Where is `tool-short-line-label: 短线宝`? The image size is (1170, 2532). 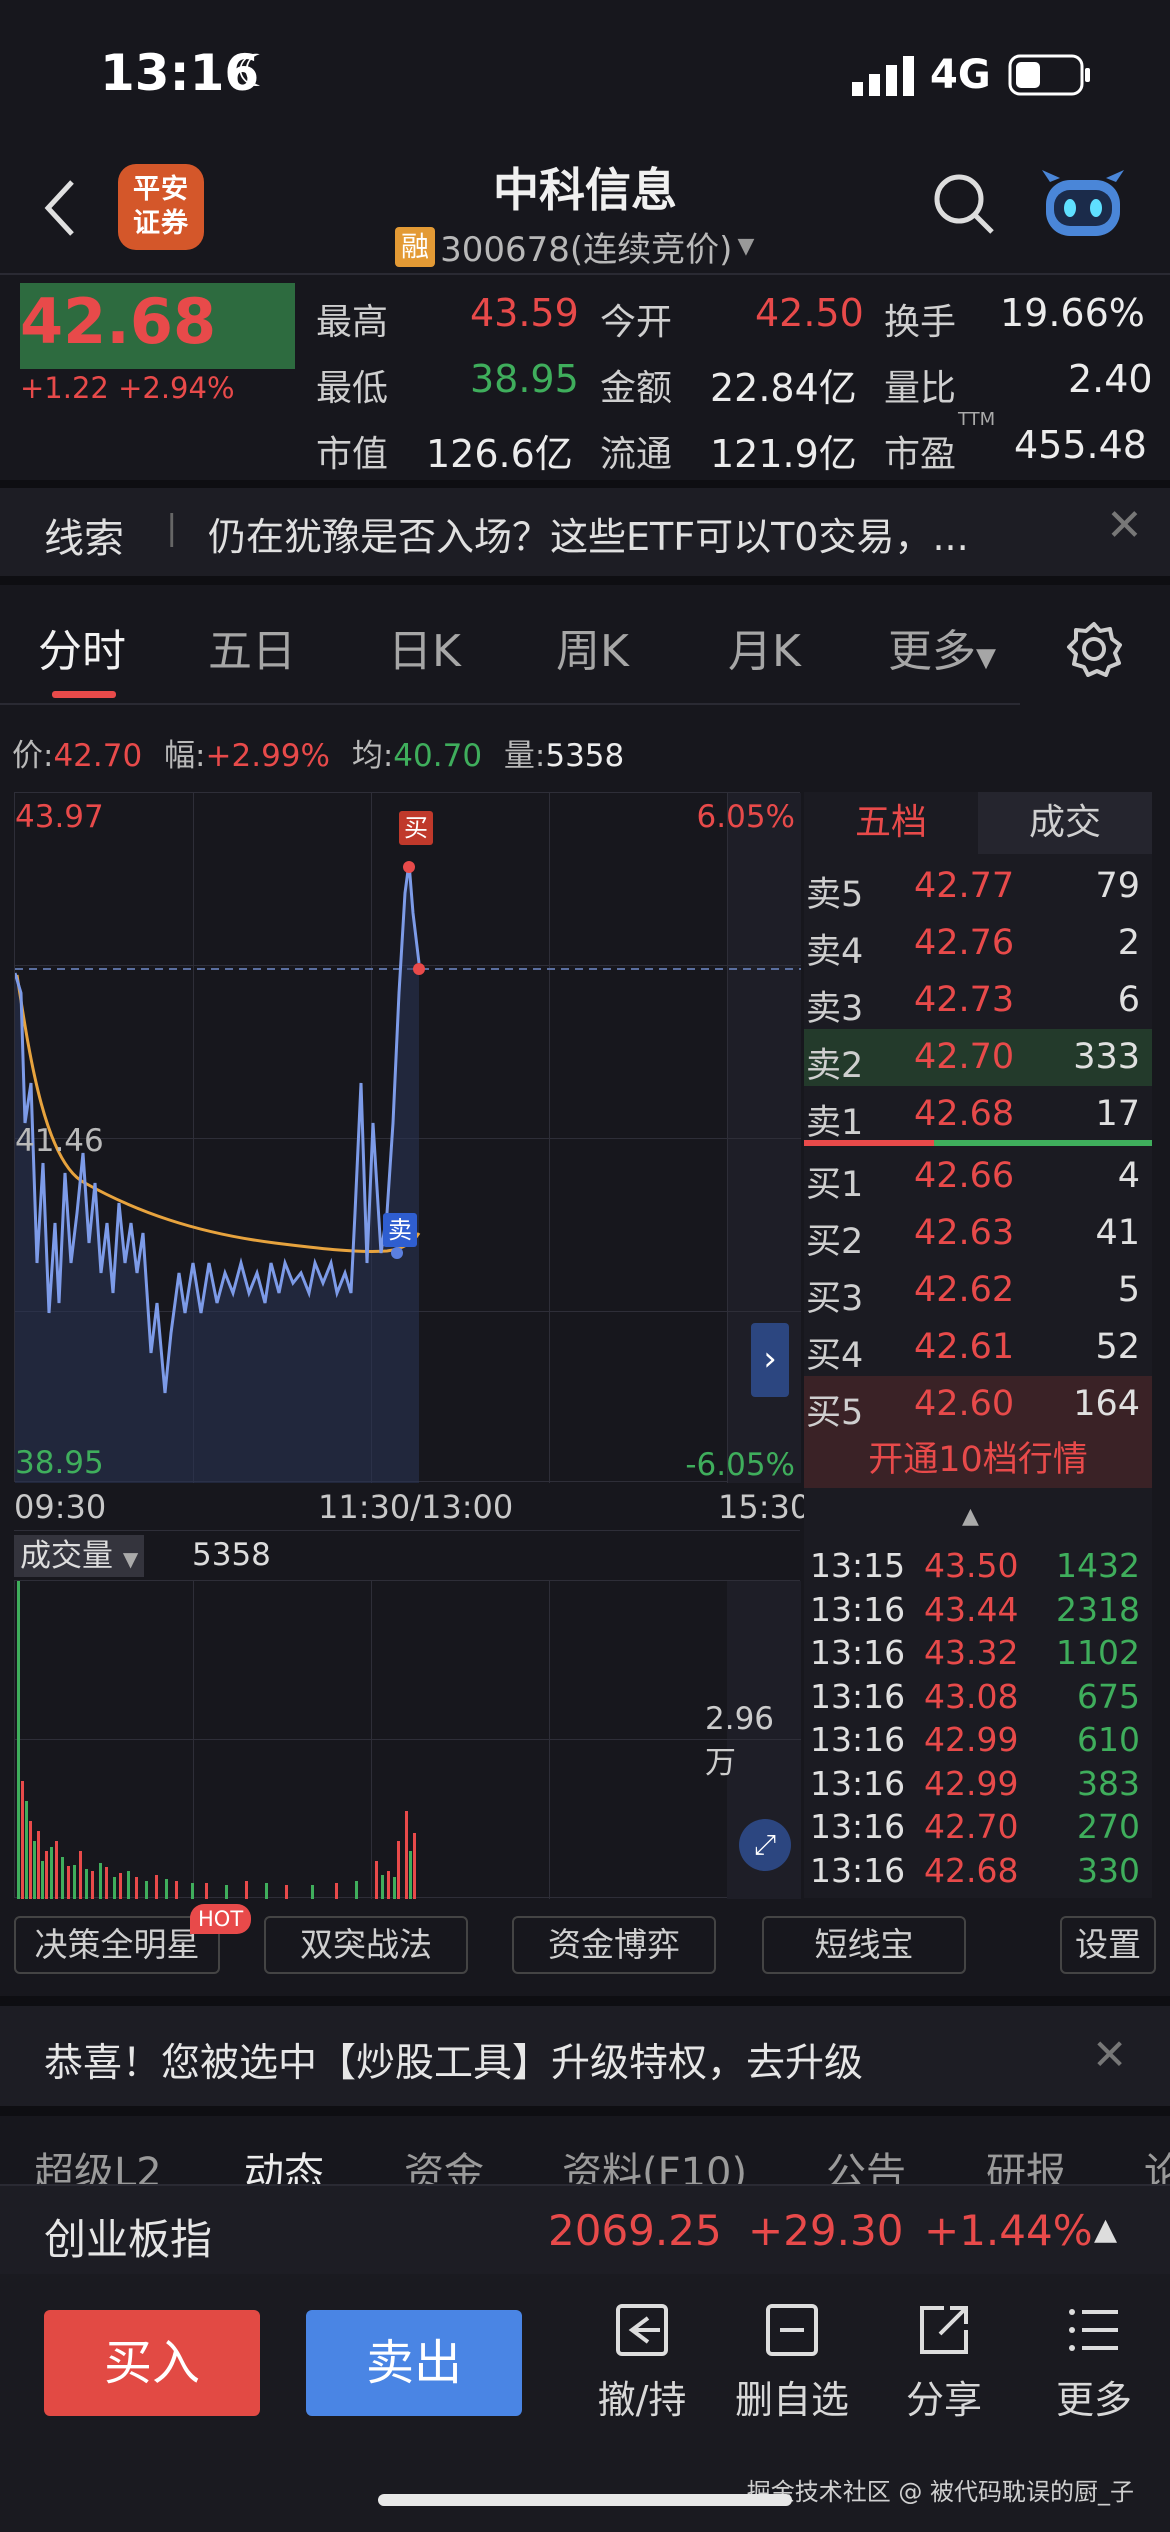
tool-short-line-label: 短线宝 is located at coordinates (864, 1944).